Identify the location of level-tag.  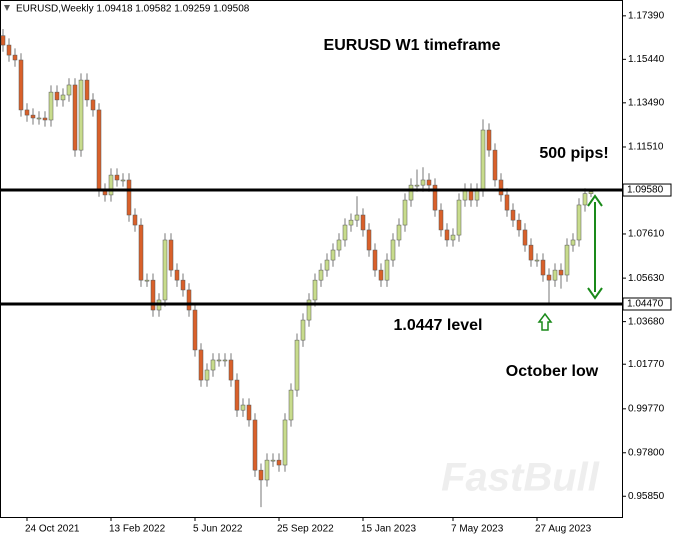
(647, 304).